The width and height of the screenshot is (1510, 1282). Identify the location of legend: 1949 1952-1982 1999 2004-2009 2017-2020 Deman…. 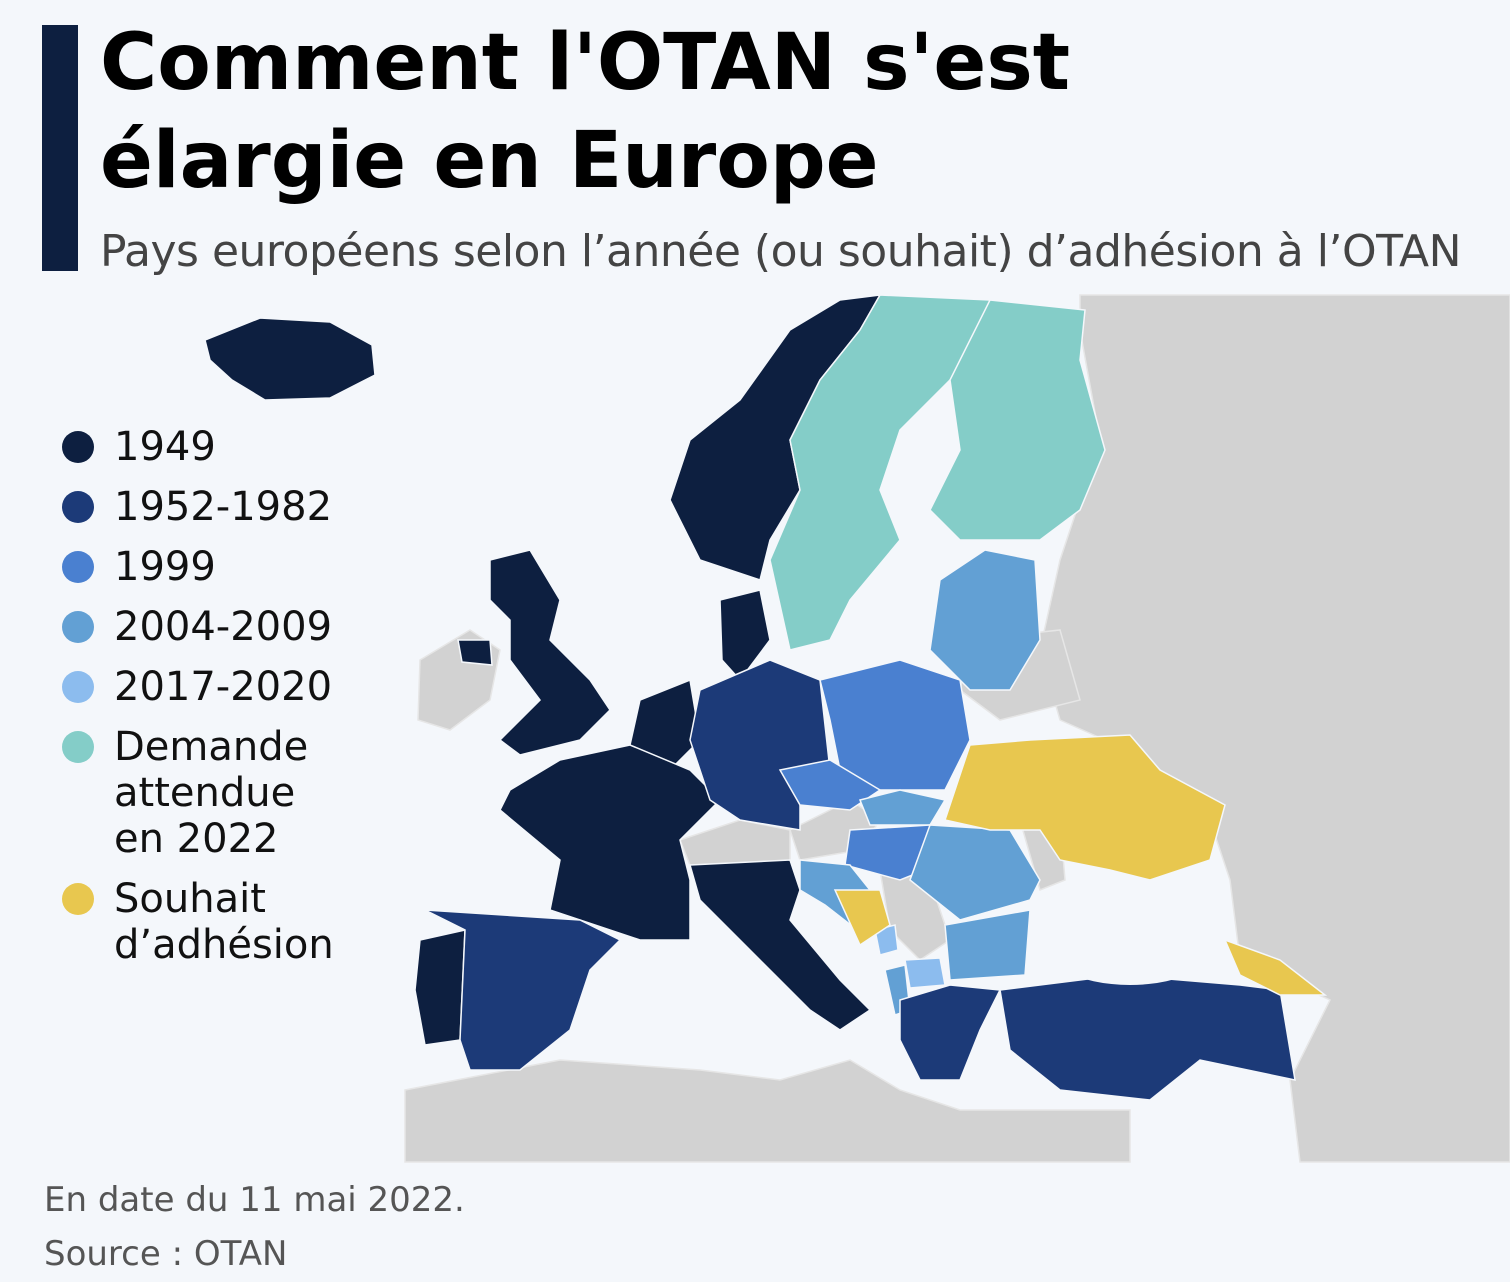
(212, 703).